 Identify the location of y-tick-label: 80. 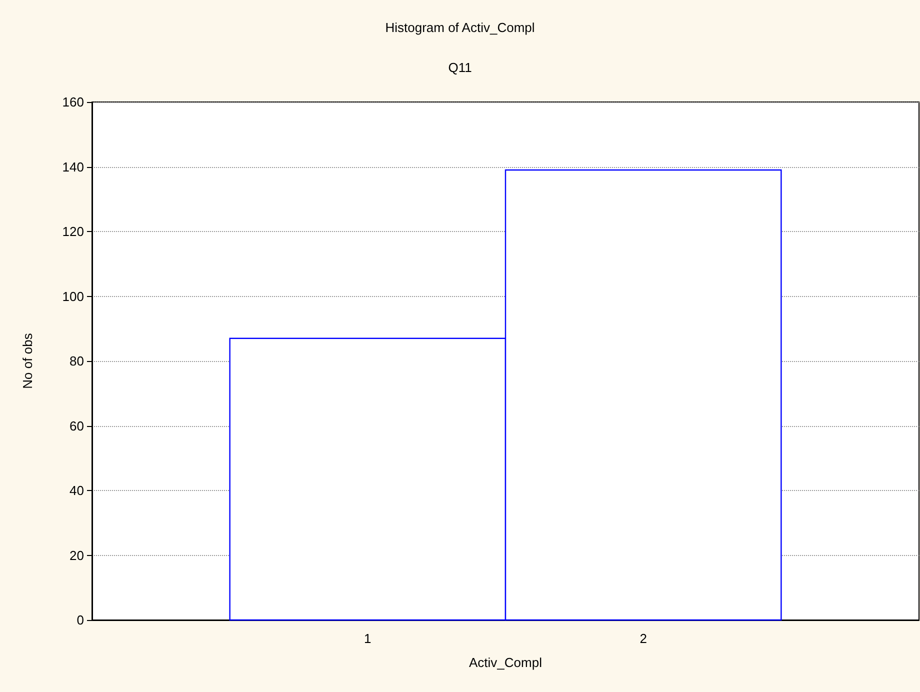
(77, 361).